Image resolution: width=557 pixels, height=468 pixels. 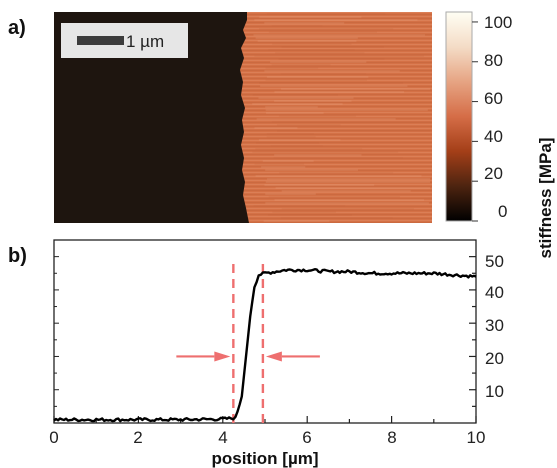 I want to click on colorbar-tick-label: 0, so click(x=502, y=211).